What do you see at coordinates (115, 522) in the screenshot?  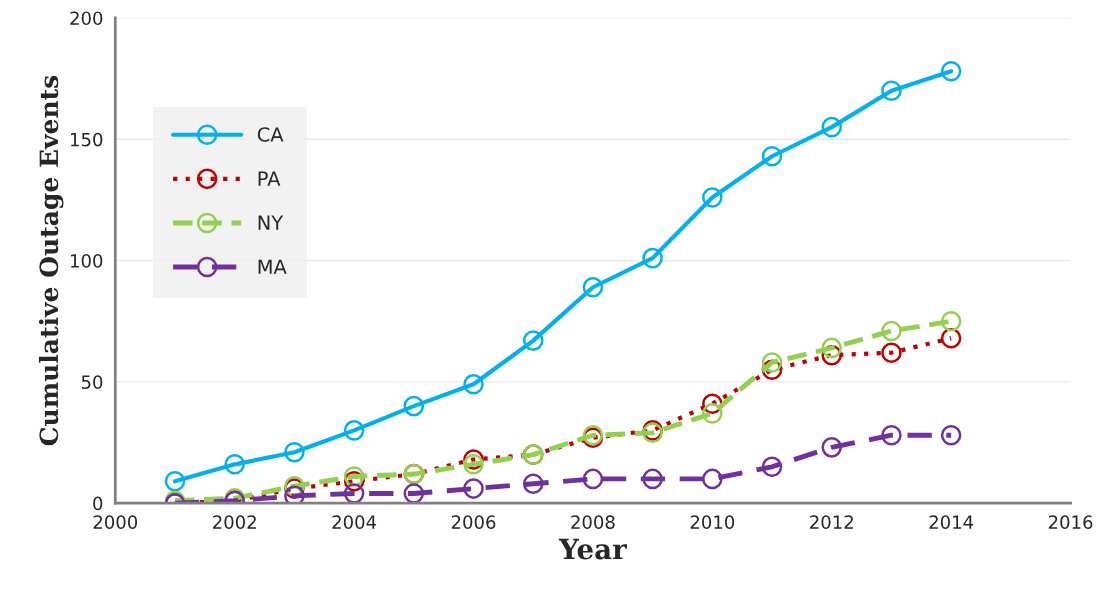 I see `x-tick-label: 2000` at bounding box center [115, 522].